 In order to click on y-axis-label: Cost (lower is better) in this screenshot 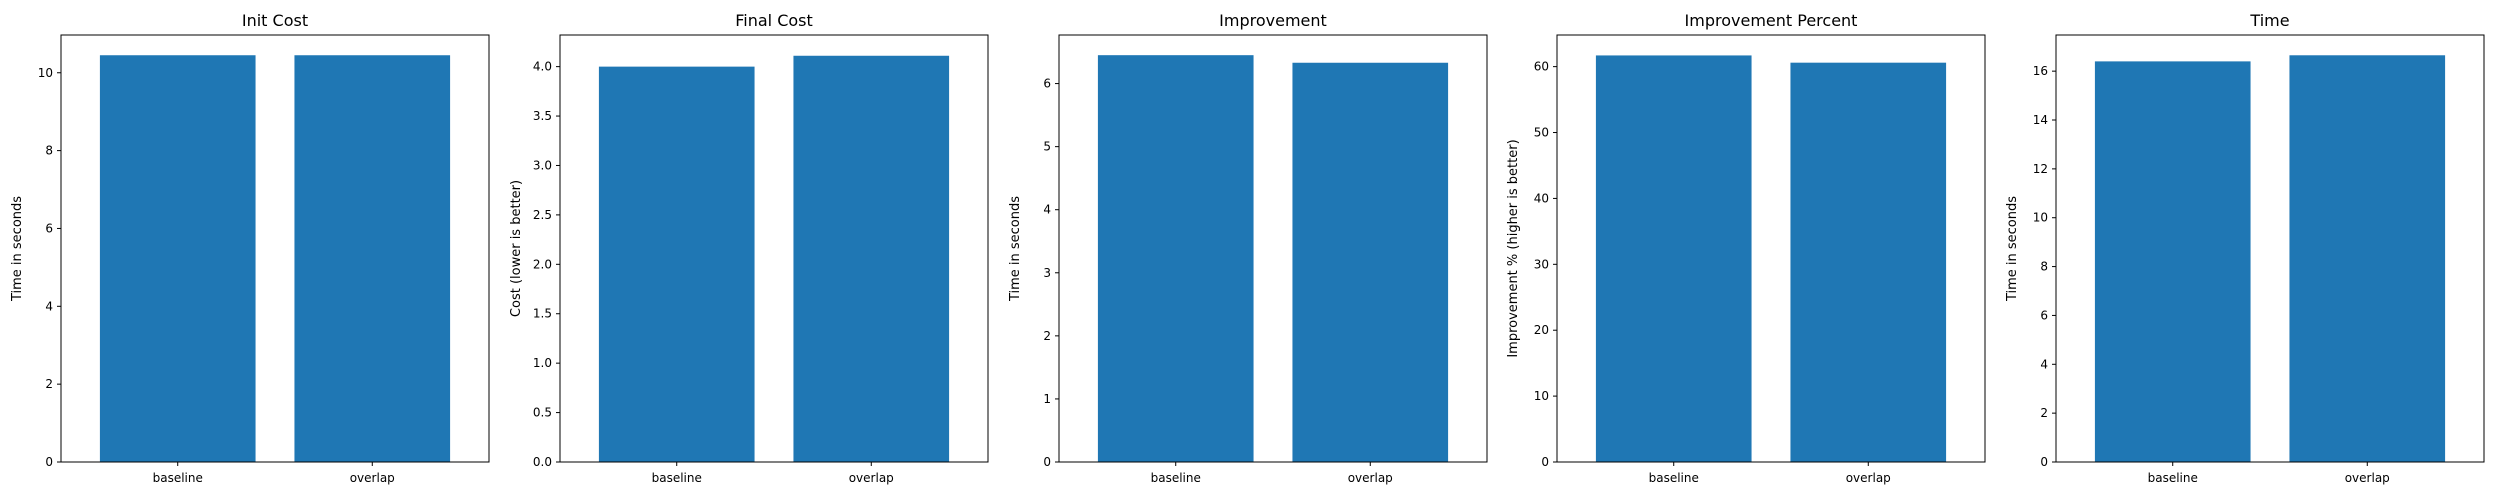, I will do `click(516, 248)`.